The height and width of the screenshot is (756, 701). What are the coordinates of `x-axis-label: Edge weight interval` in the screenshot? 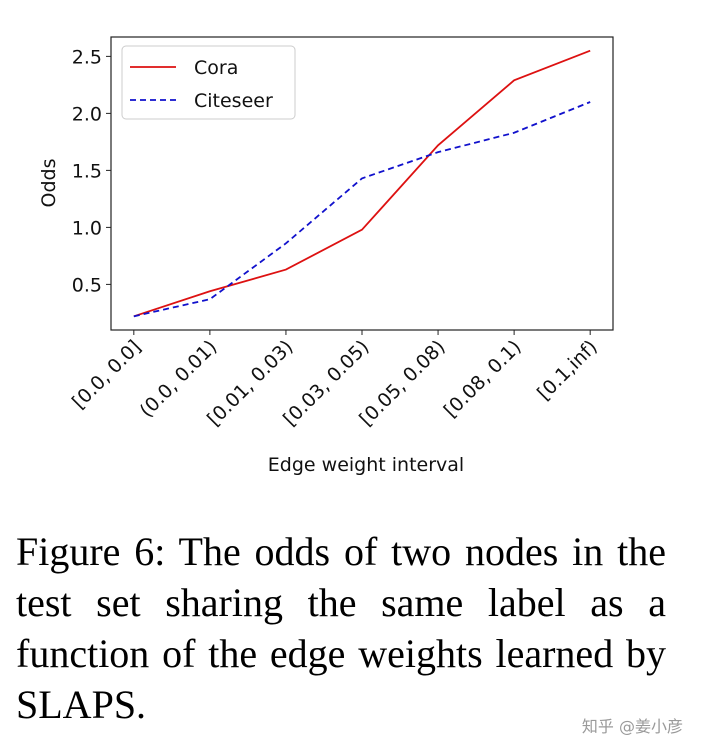 It's located at (366, 465).